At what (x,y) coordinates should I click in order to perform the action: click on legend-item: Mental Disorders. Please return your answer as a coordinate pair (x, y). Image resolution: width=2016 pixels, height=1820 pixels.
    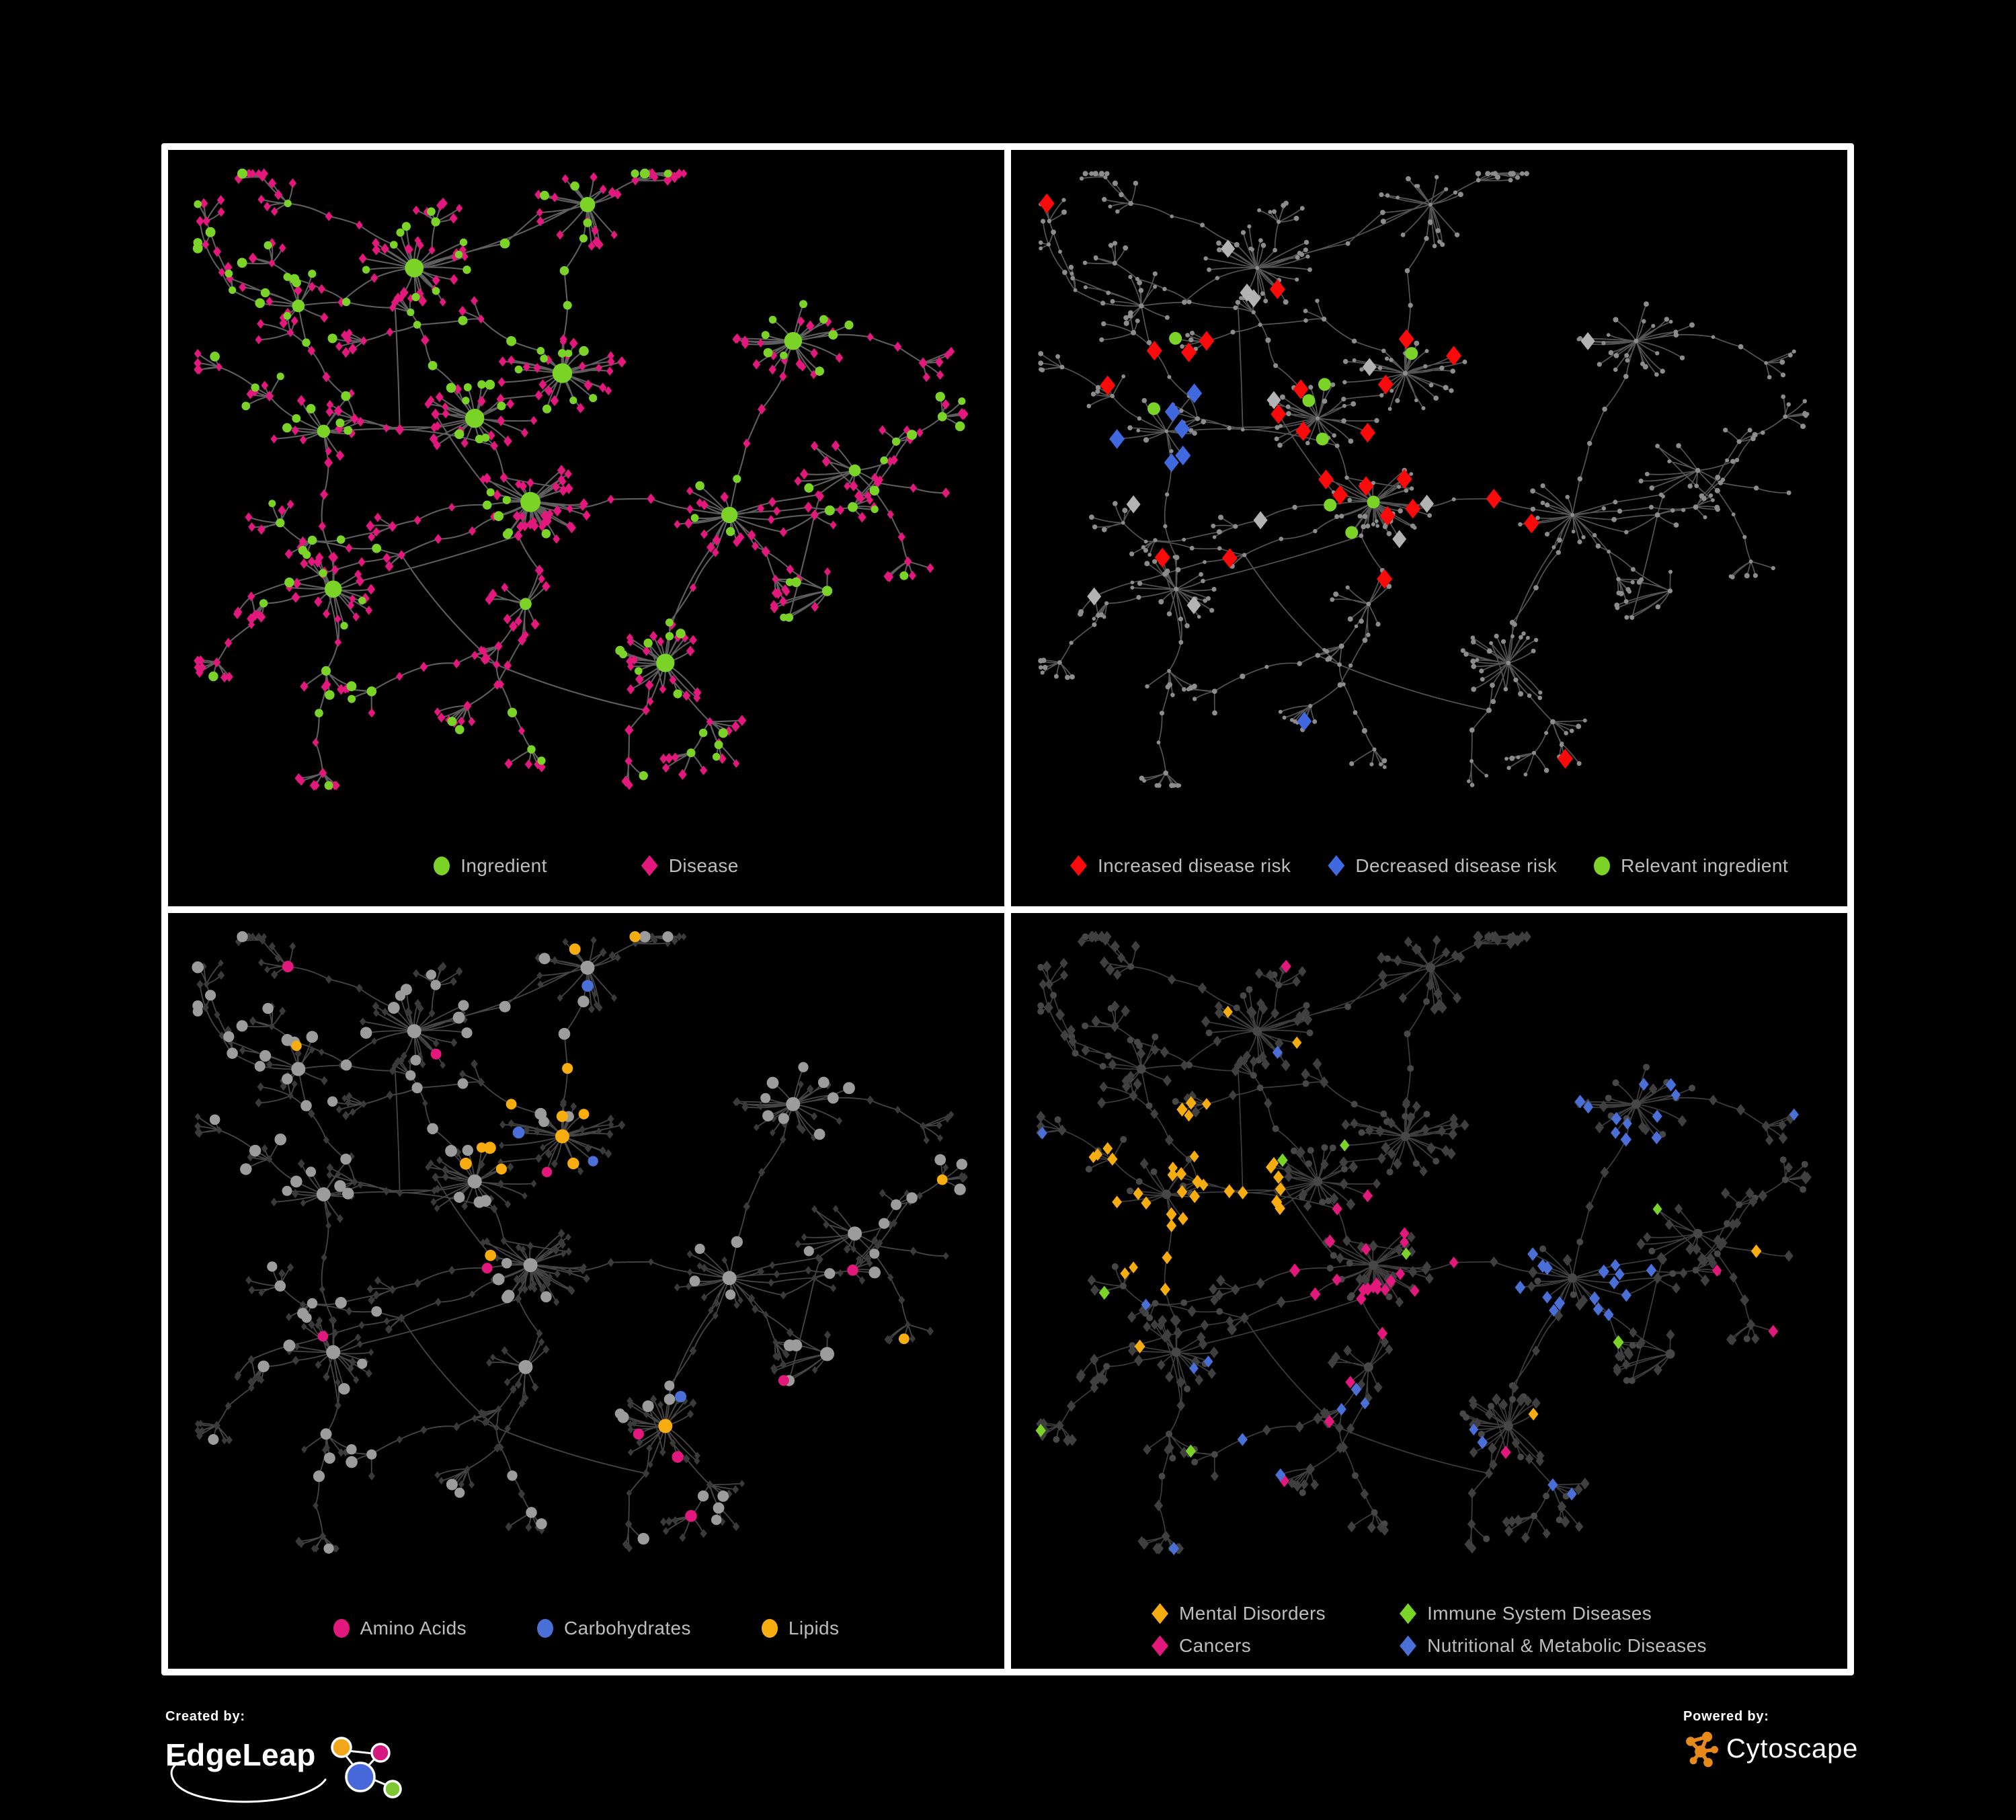
    Looking at the image, I should click on (1239, 1613).